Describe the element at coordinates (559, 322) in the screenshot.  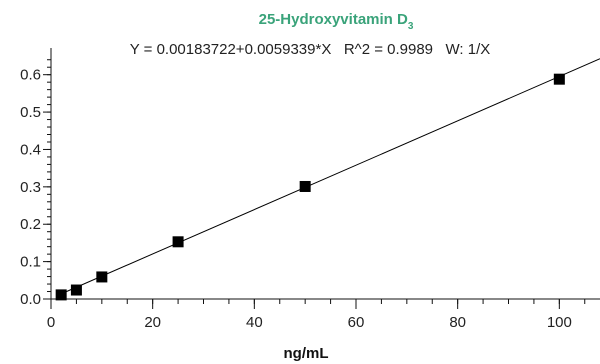
I see `x-tick-label: 100` at that location.